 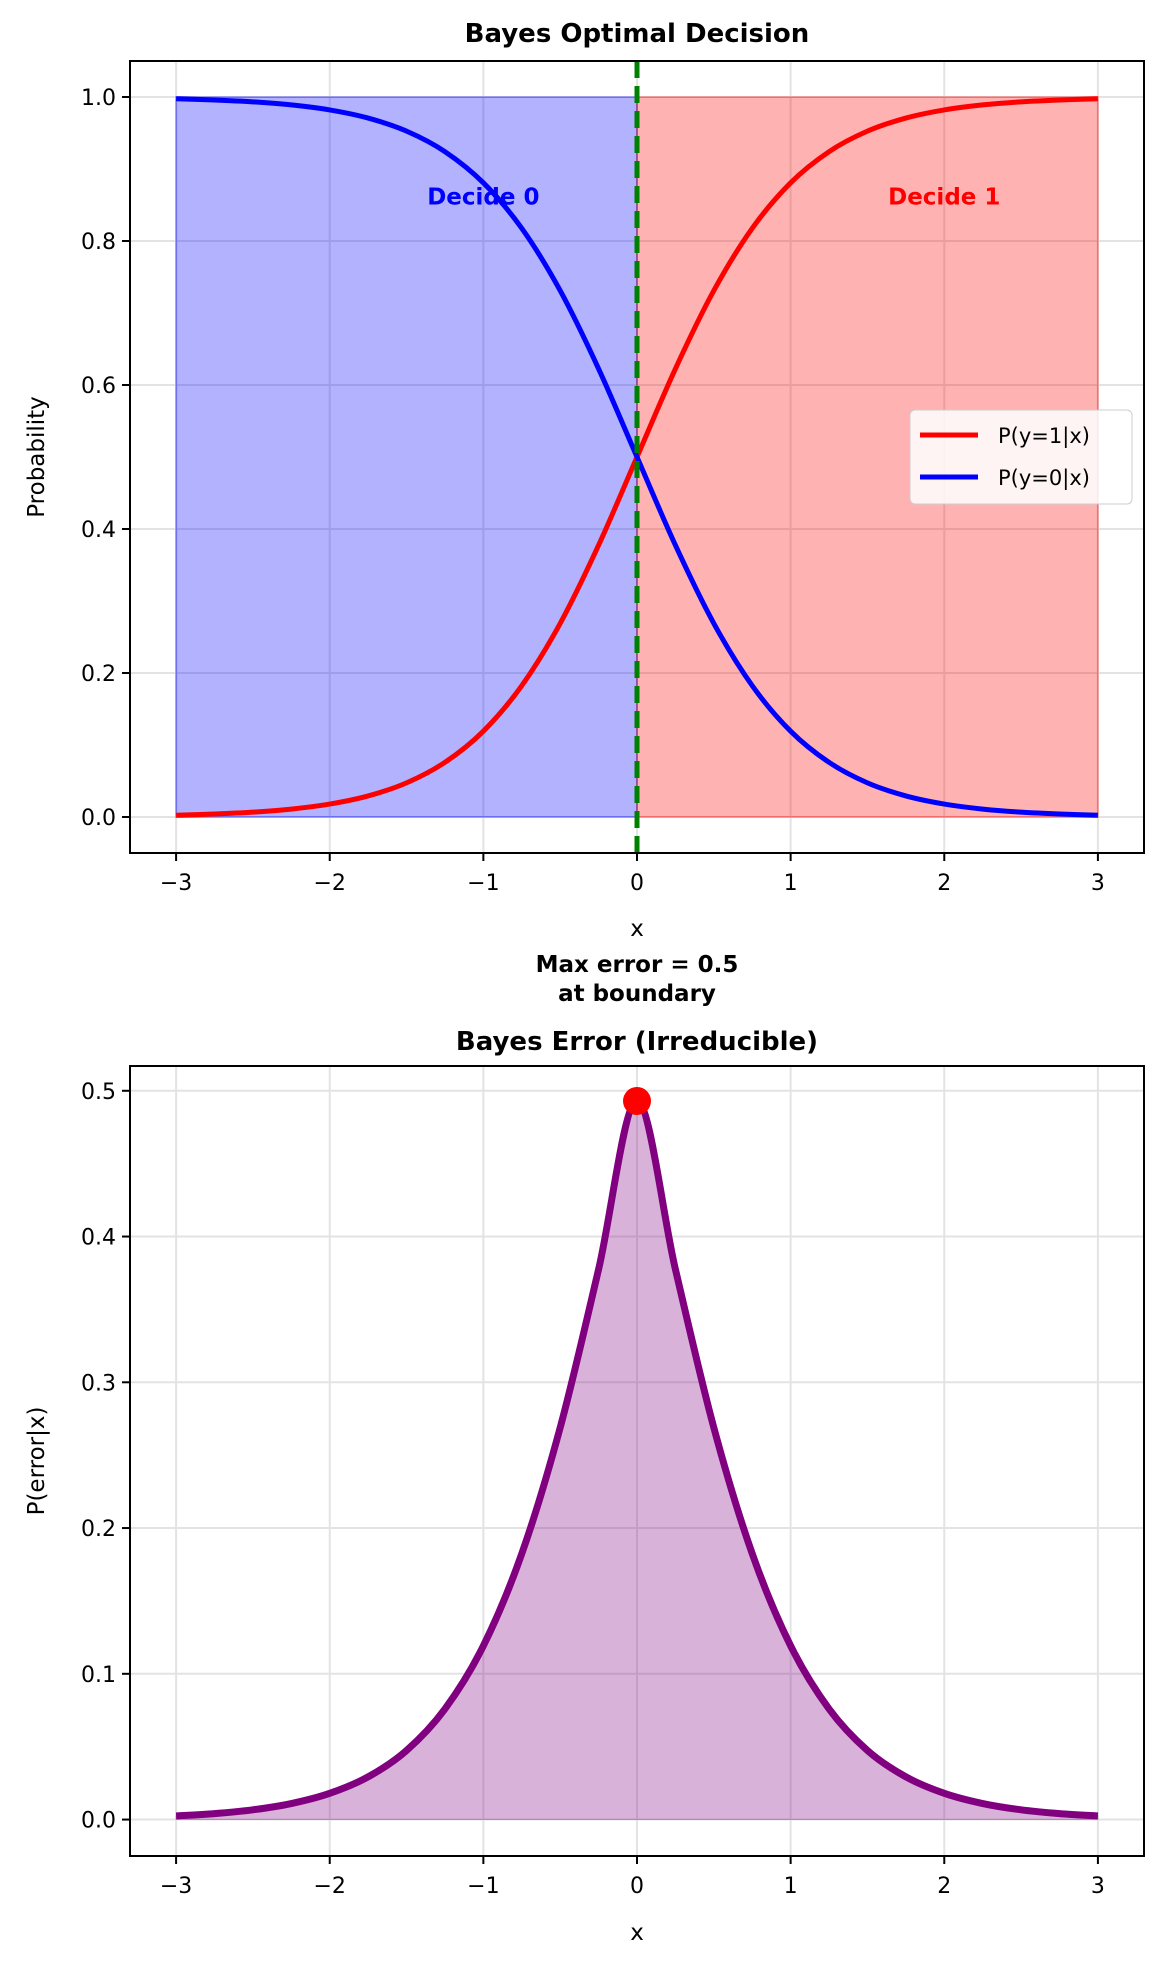 What do you see at coordinates (637, 1100) in the screenshot?
I see `max-error-marker` at bounding box center [637, 1100].